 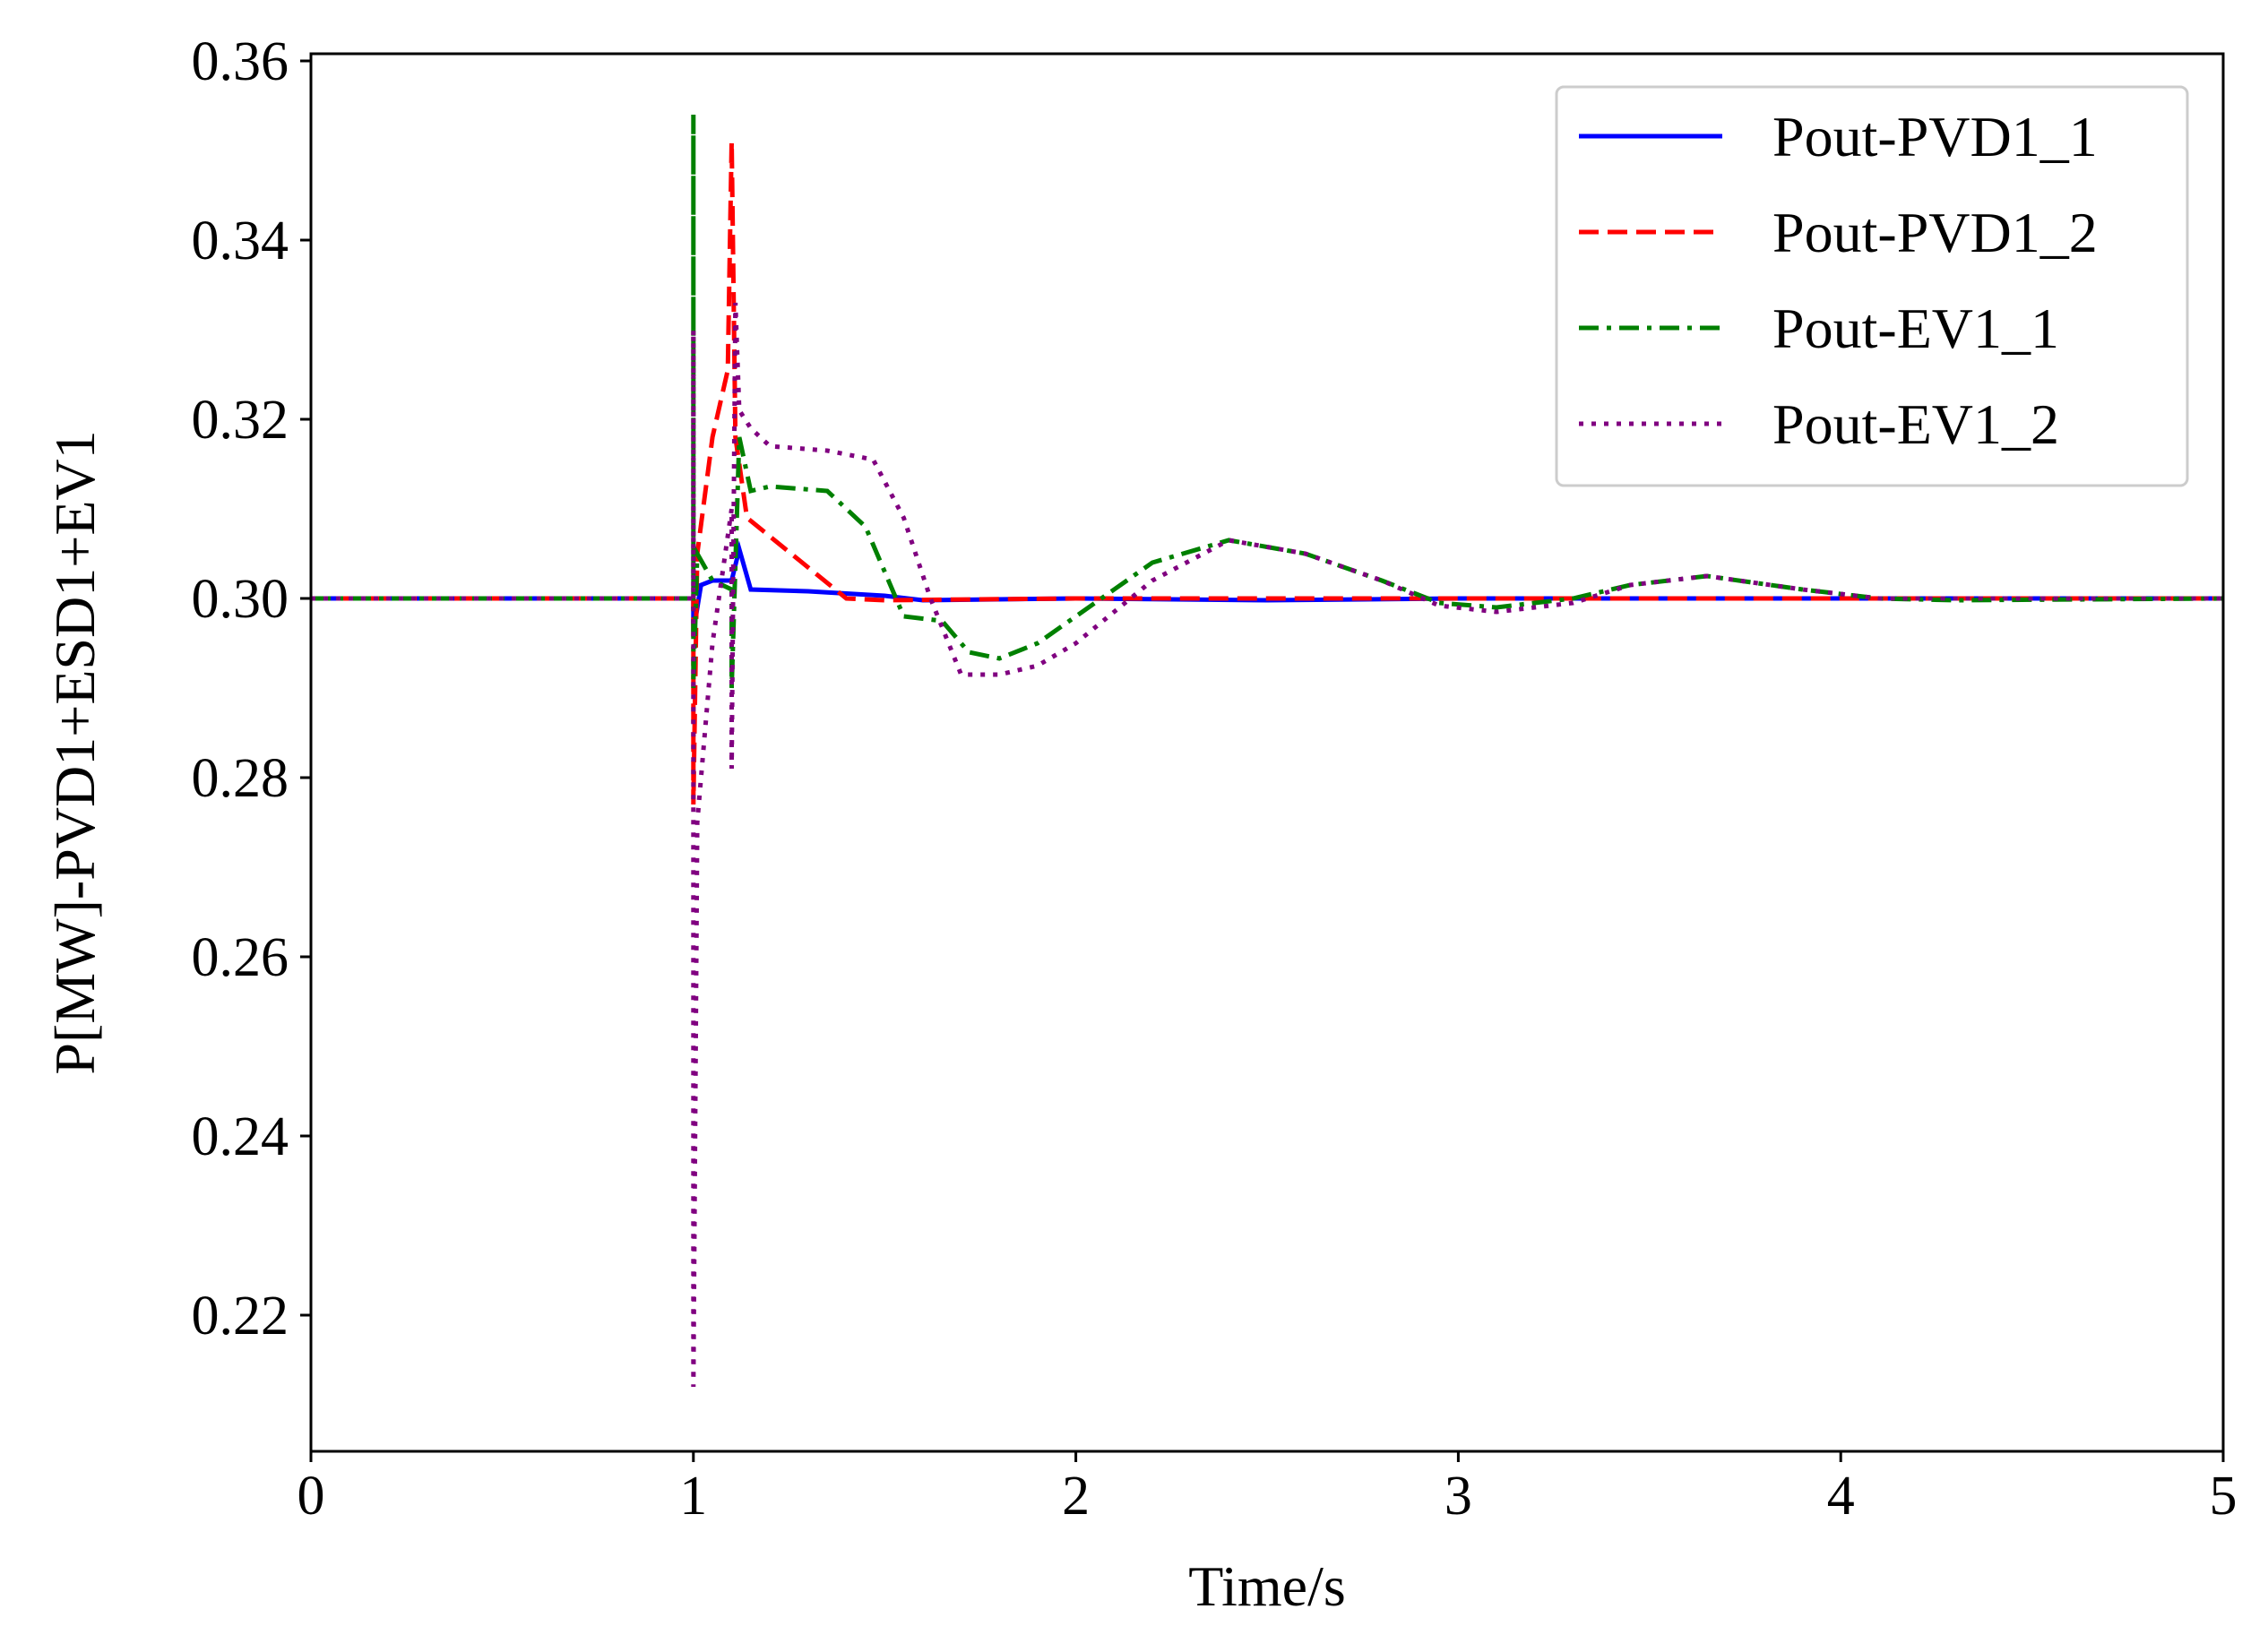 I want to click on x-tick-label: 5, so click(x=2224, y=1496).